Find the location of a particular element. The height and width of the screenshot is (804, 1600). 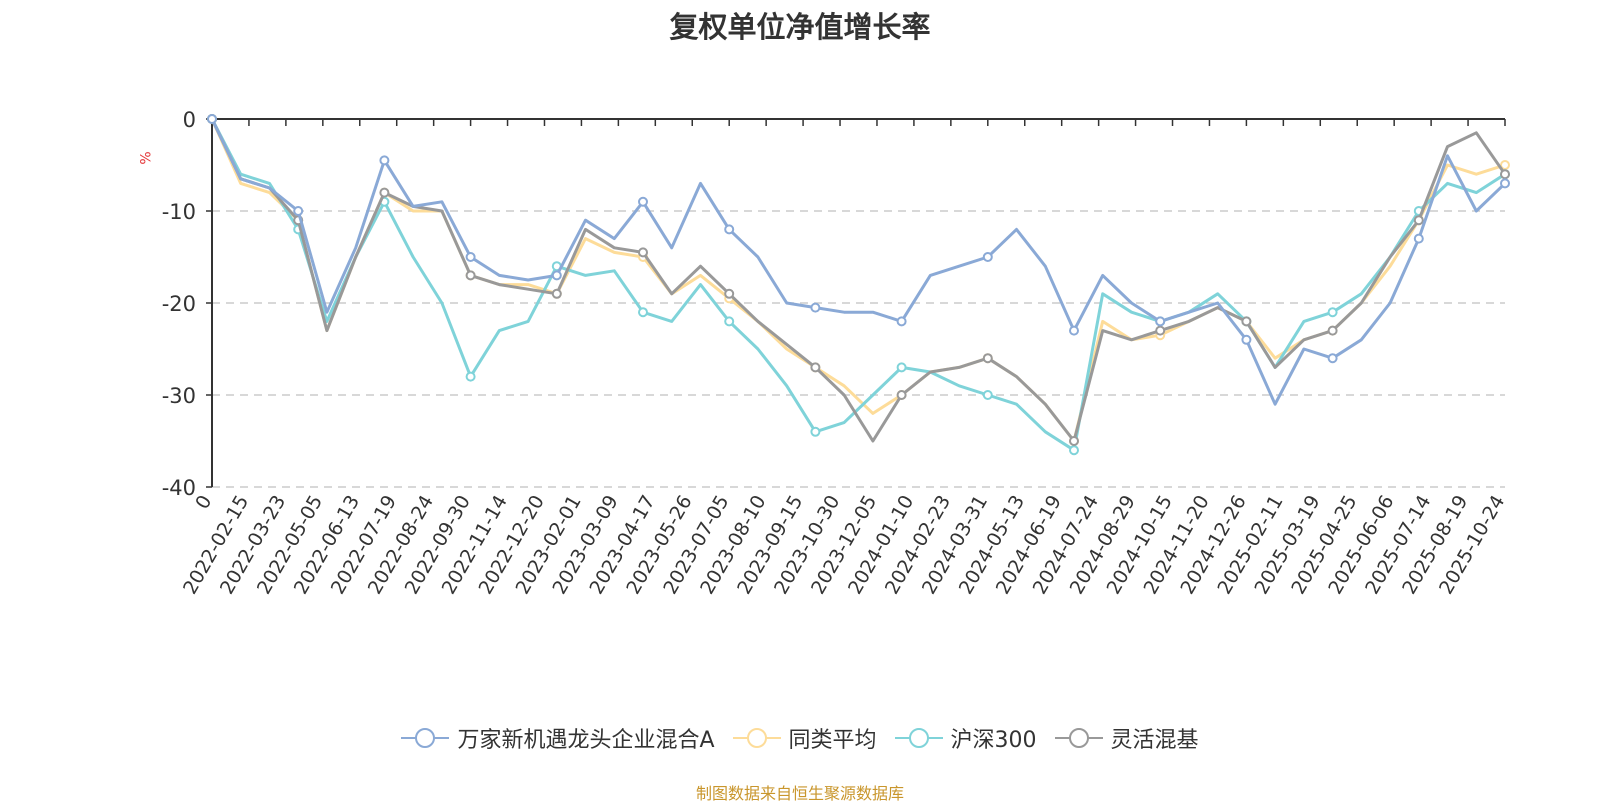

chart-title: 复权单位净值增长率 is located at coordinates (800, 27).